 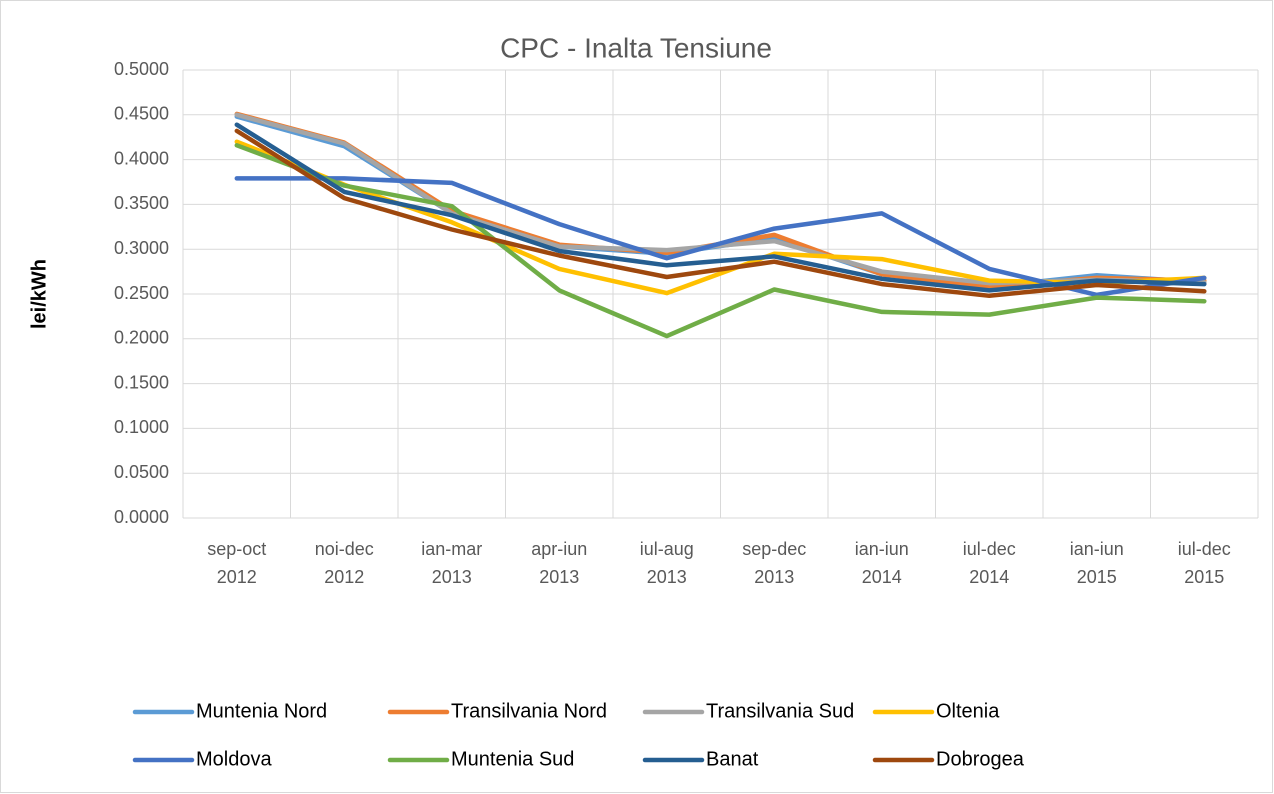 I want to click on legend-label: Oltenia, so click(x=968, y=711).